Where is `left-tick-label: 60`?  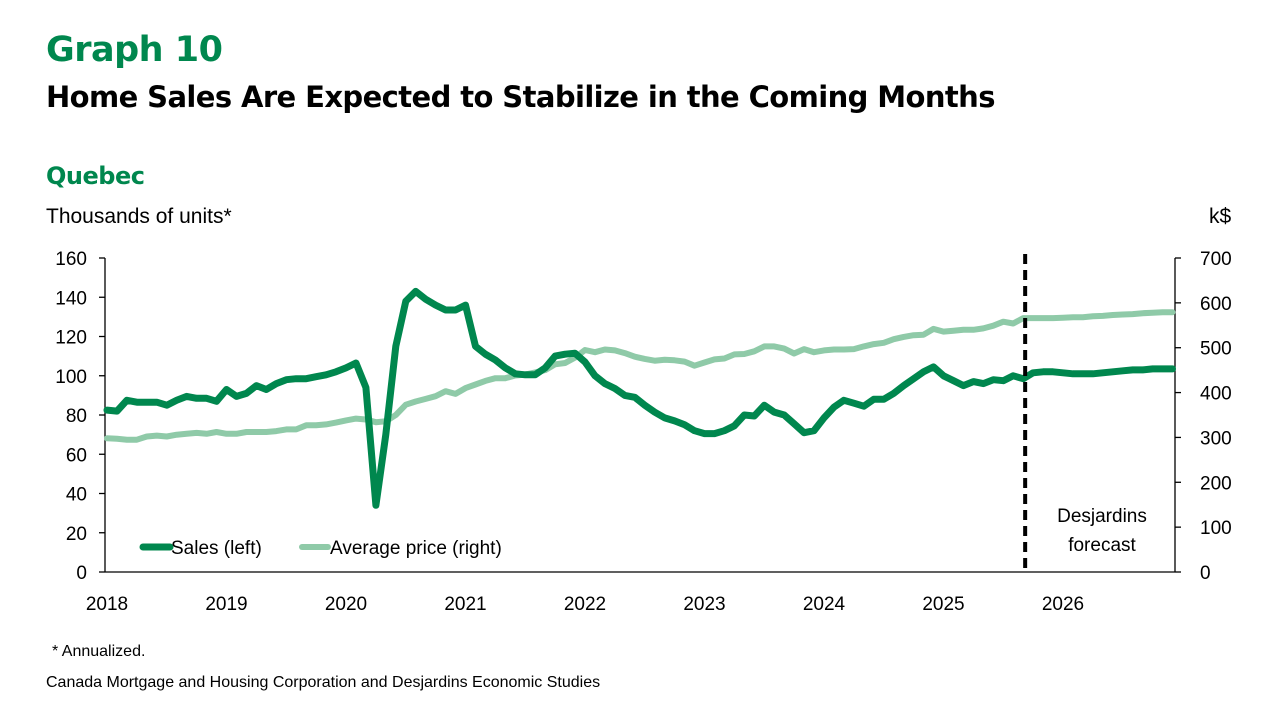
left-tick-label: 60 is located at coordinates (76, 455).